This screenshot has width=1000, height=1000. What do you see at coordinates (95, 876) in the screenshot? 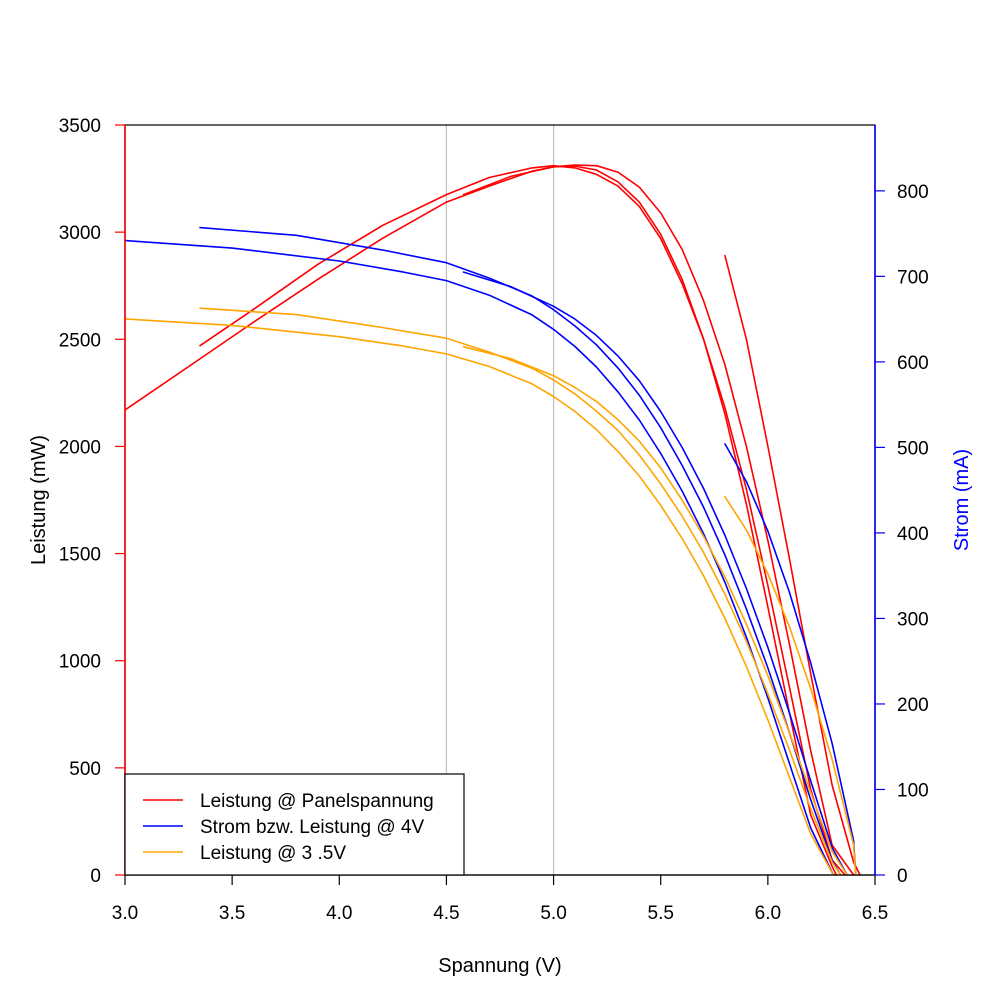
I see `left-y-tick-label: 0` at bounding box center [95, 876].